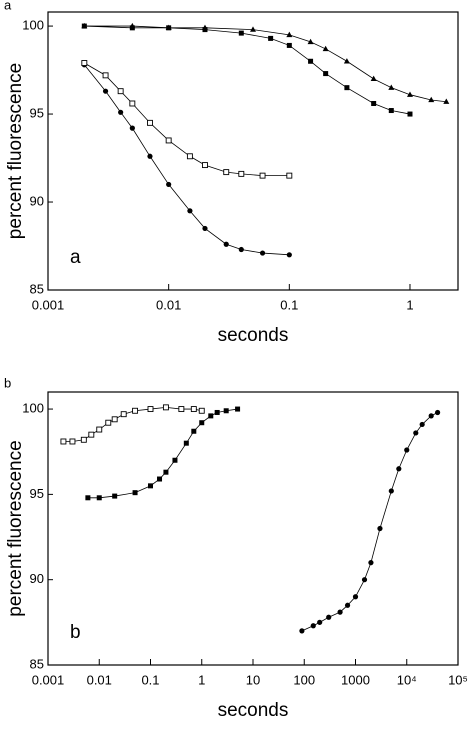 The image size is (474, 742). Describe the element at coordinates (7, 382) in the screenshot. I see `panel-label: b` at that location.